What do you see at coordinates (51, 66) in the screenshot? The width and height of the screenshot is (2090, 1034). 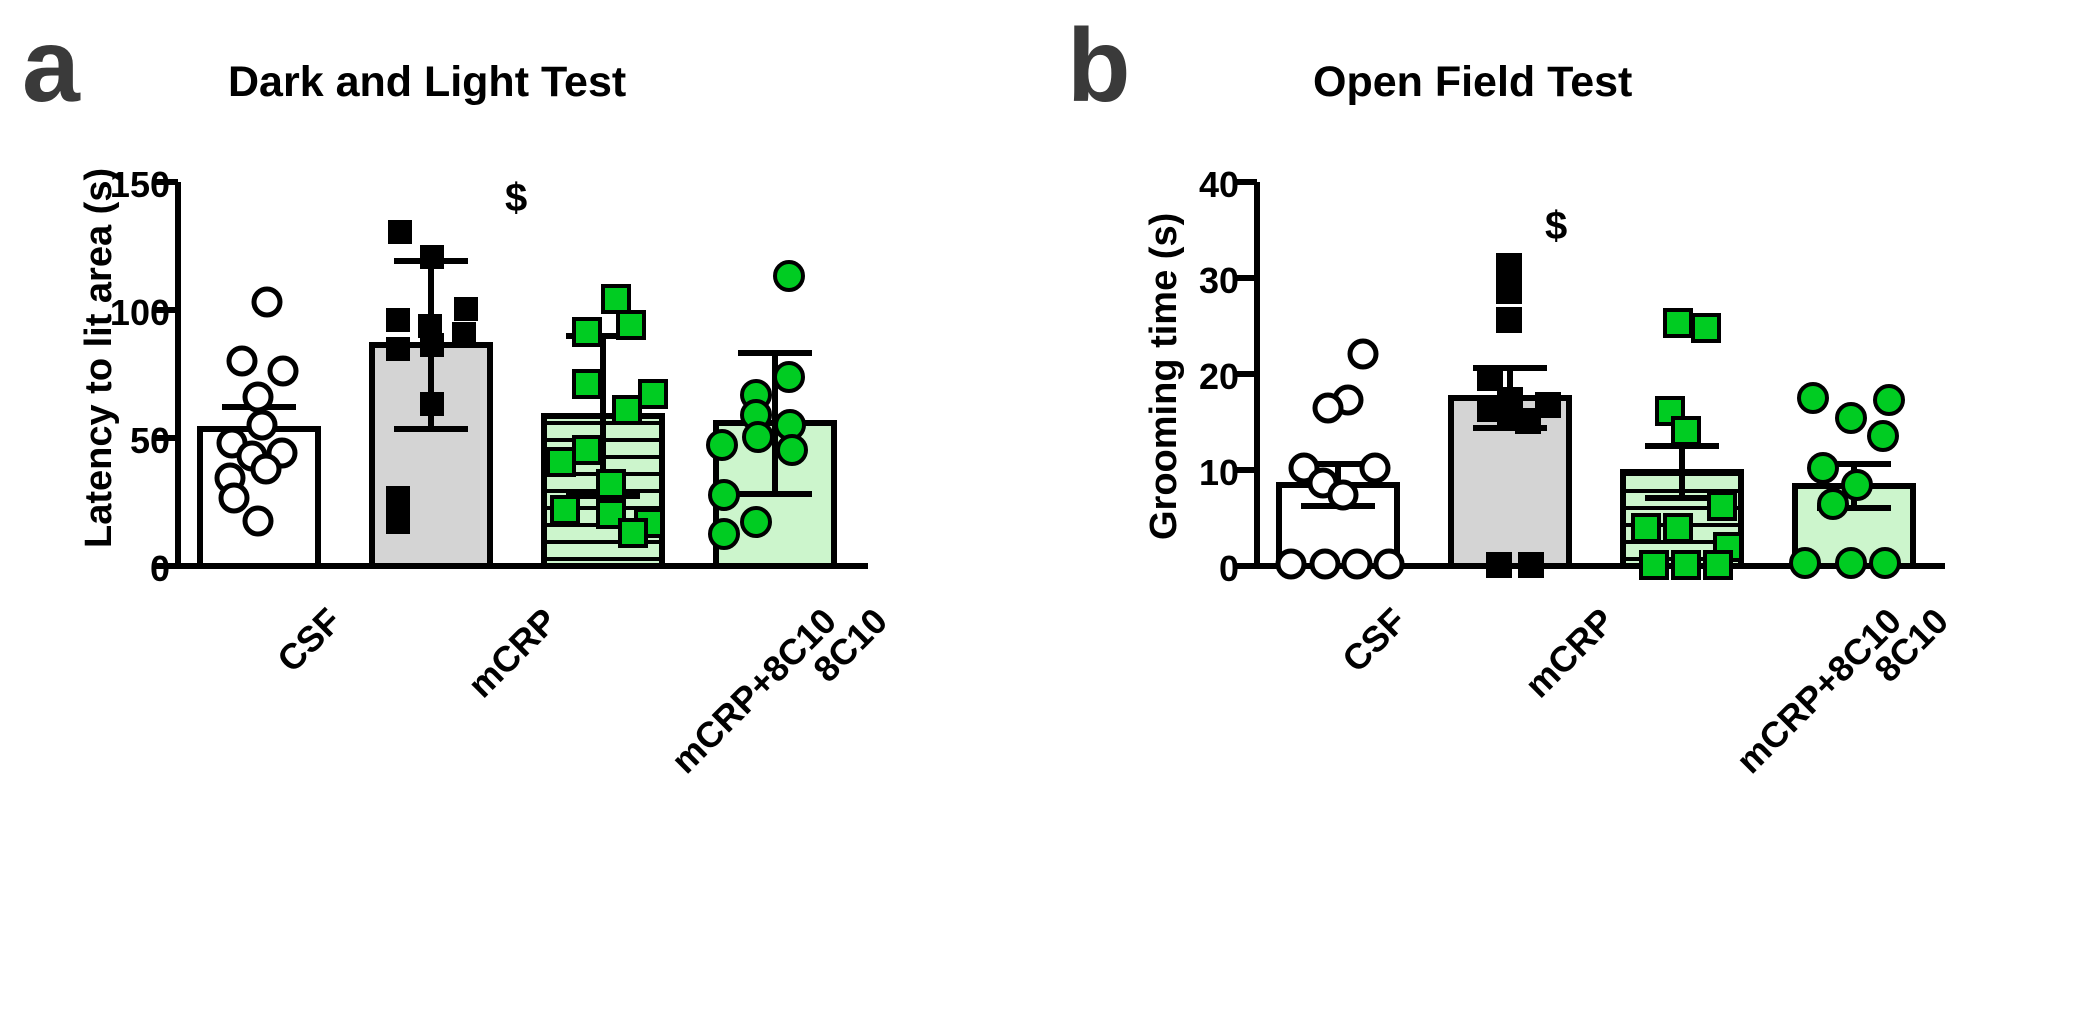 I see `panel-letter-a: a` at bounding box center [51, 66].